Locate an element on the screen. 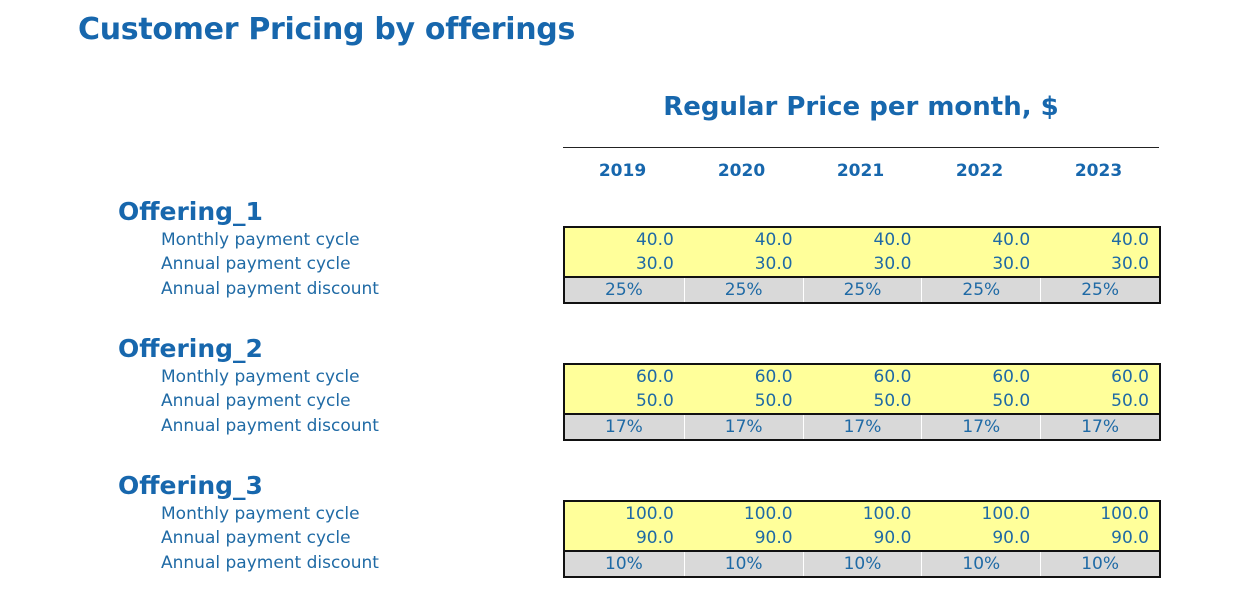 The image size is (1237, 609). offering-1-discount-row: 25% 25% 25% 25% 25% is located at coordinates (862, 289).